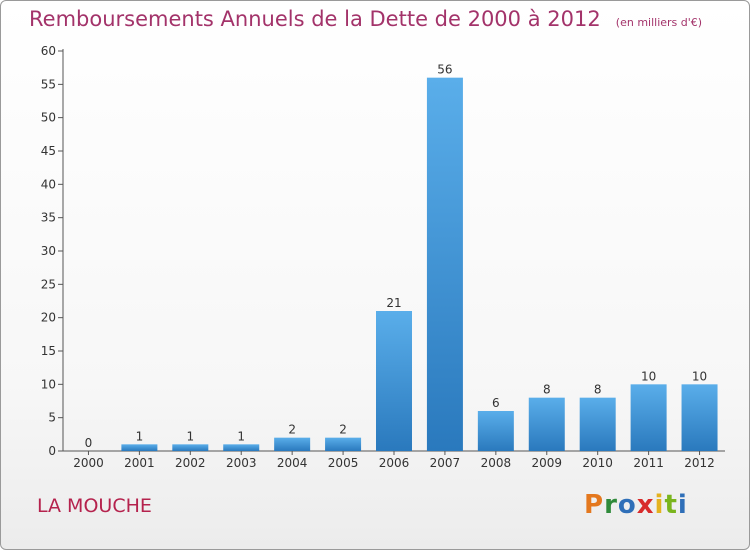 The width and height of the screenshot is (750, 550). I want to click on x-tick-label: 2000, so click(88, 463).